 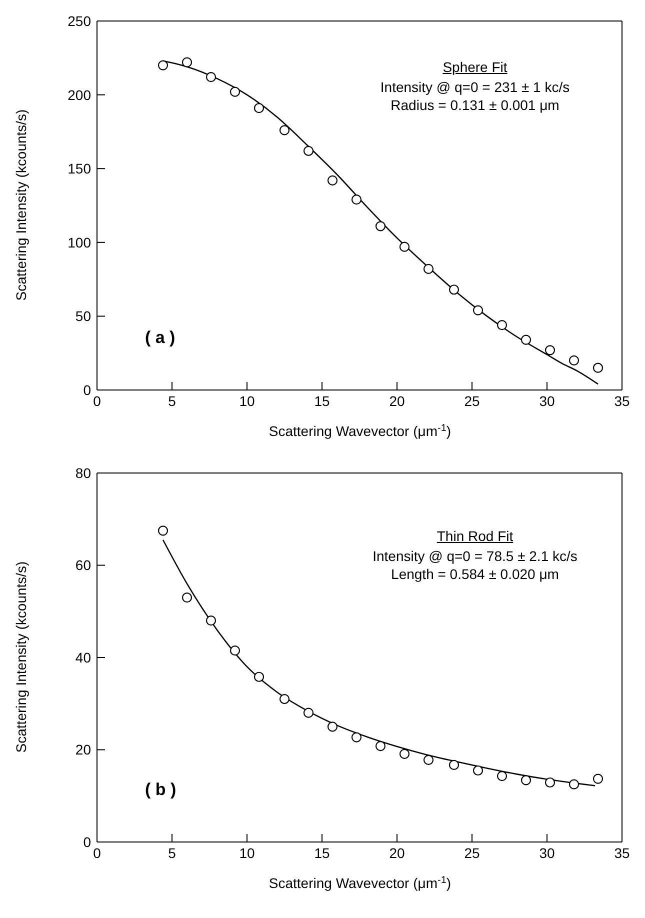 What do you see at coordinates (83, 316) in the screenshot?
I see `y-tick-label: 50` at bounding box center [83, 316].